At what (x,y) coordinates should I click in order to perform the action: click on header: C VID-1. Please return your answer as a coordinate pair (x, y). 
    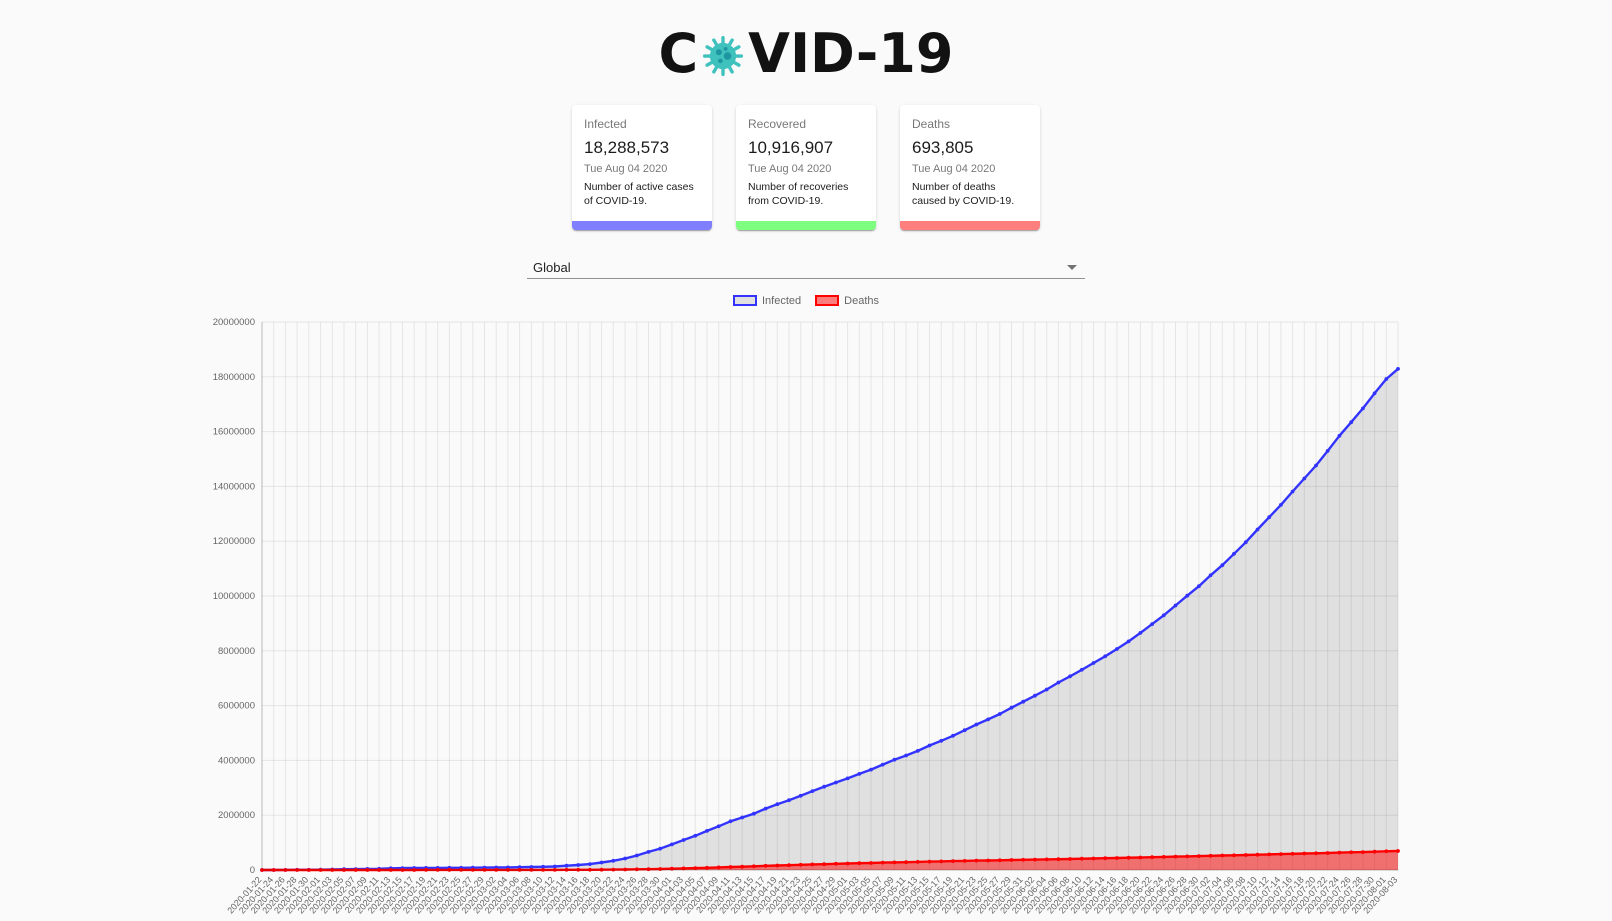
    Looking at the image, I should click on (806, 53).